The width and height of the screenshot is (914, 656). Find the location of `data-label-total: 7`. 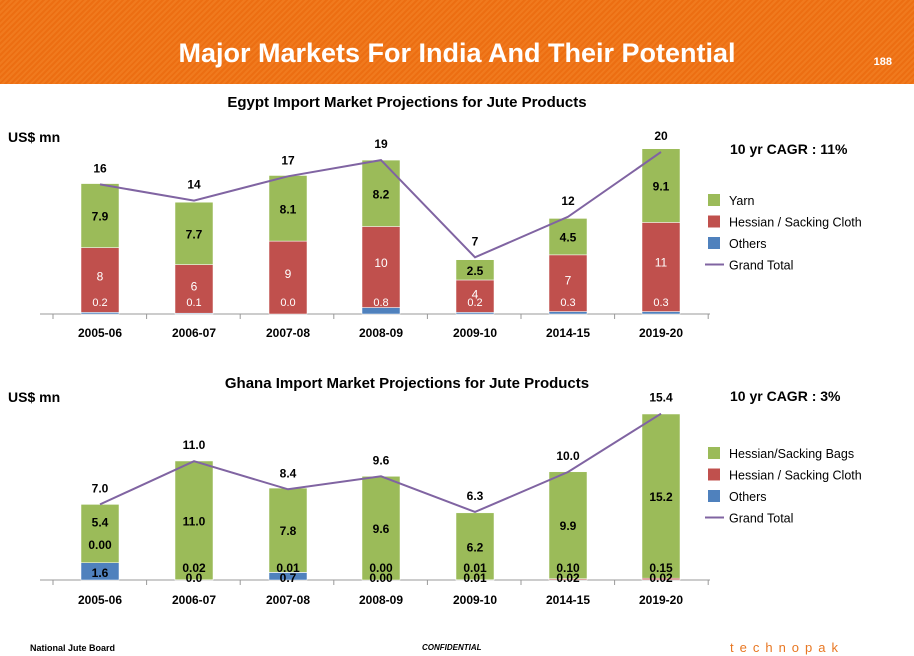

data-label-total: 7 is located at coordinates (475, 241).